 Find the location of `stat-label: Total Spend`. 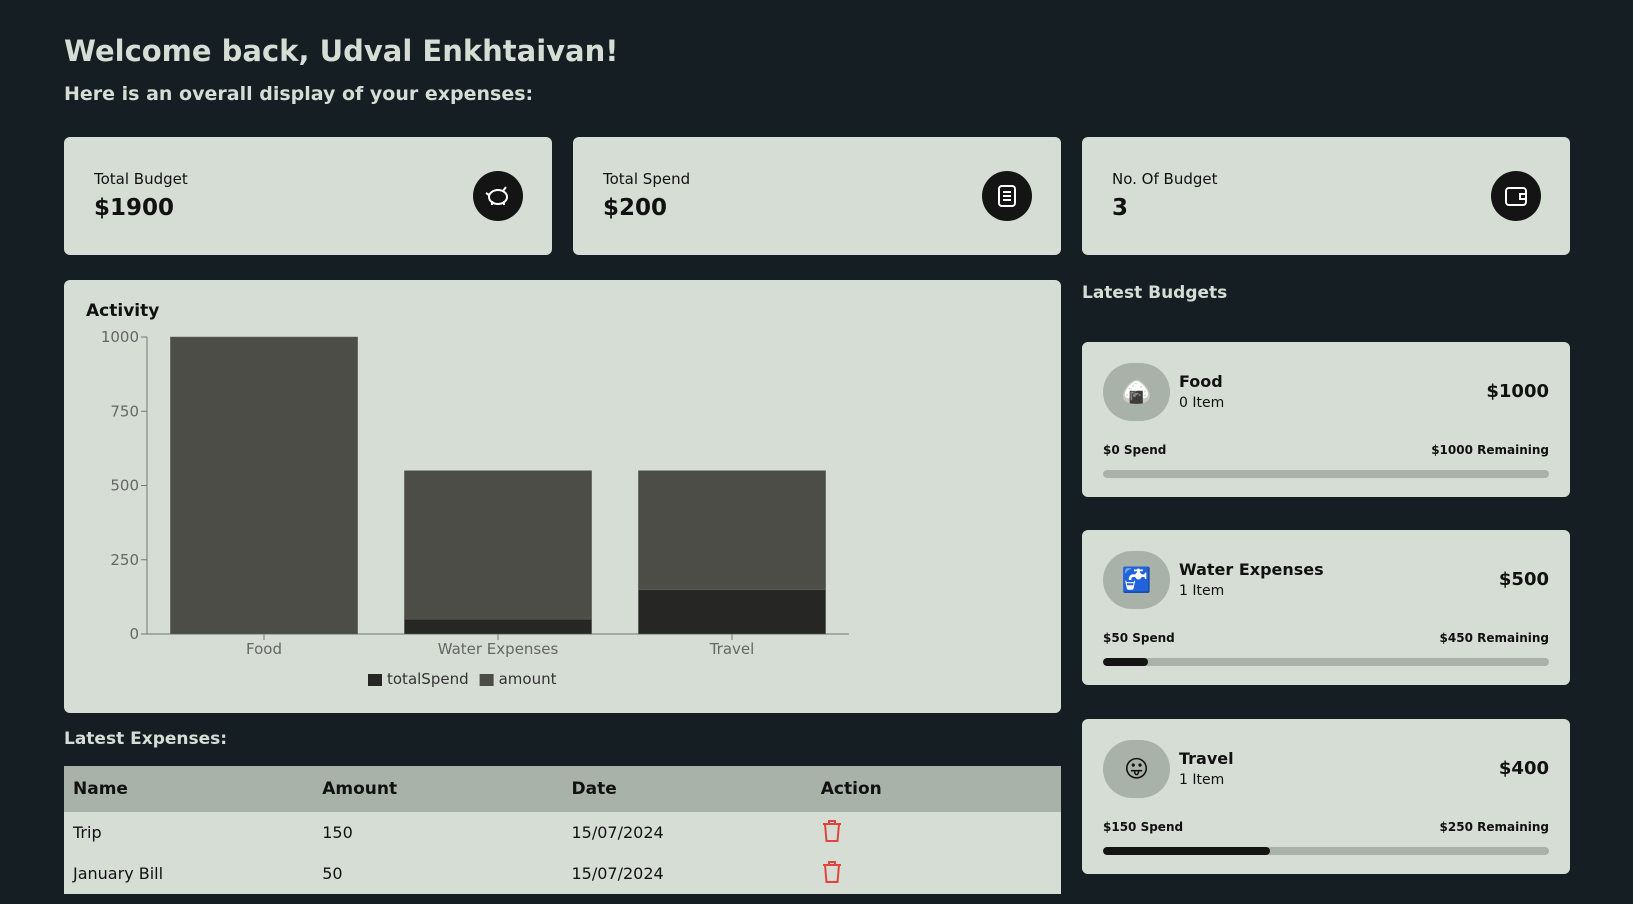

stat-label: Total Spend is located at coordinates (647, 179).